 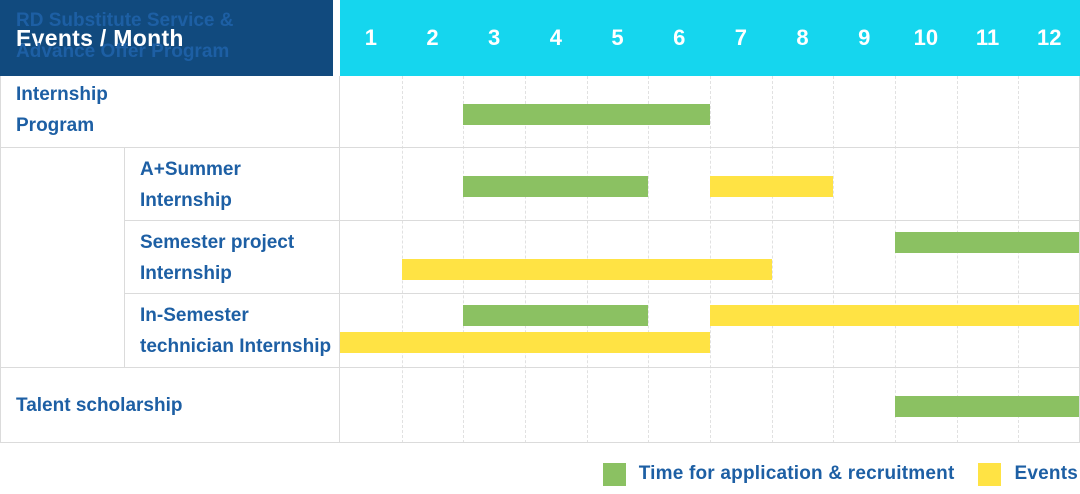 I want to click on row-label-semester-project-internship: Semester project Internship, so click(x=217, y=257).